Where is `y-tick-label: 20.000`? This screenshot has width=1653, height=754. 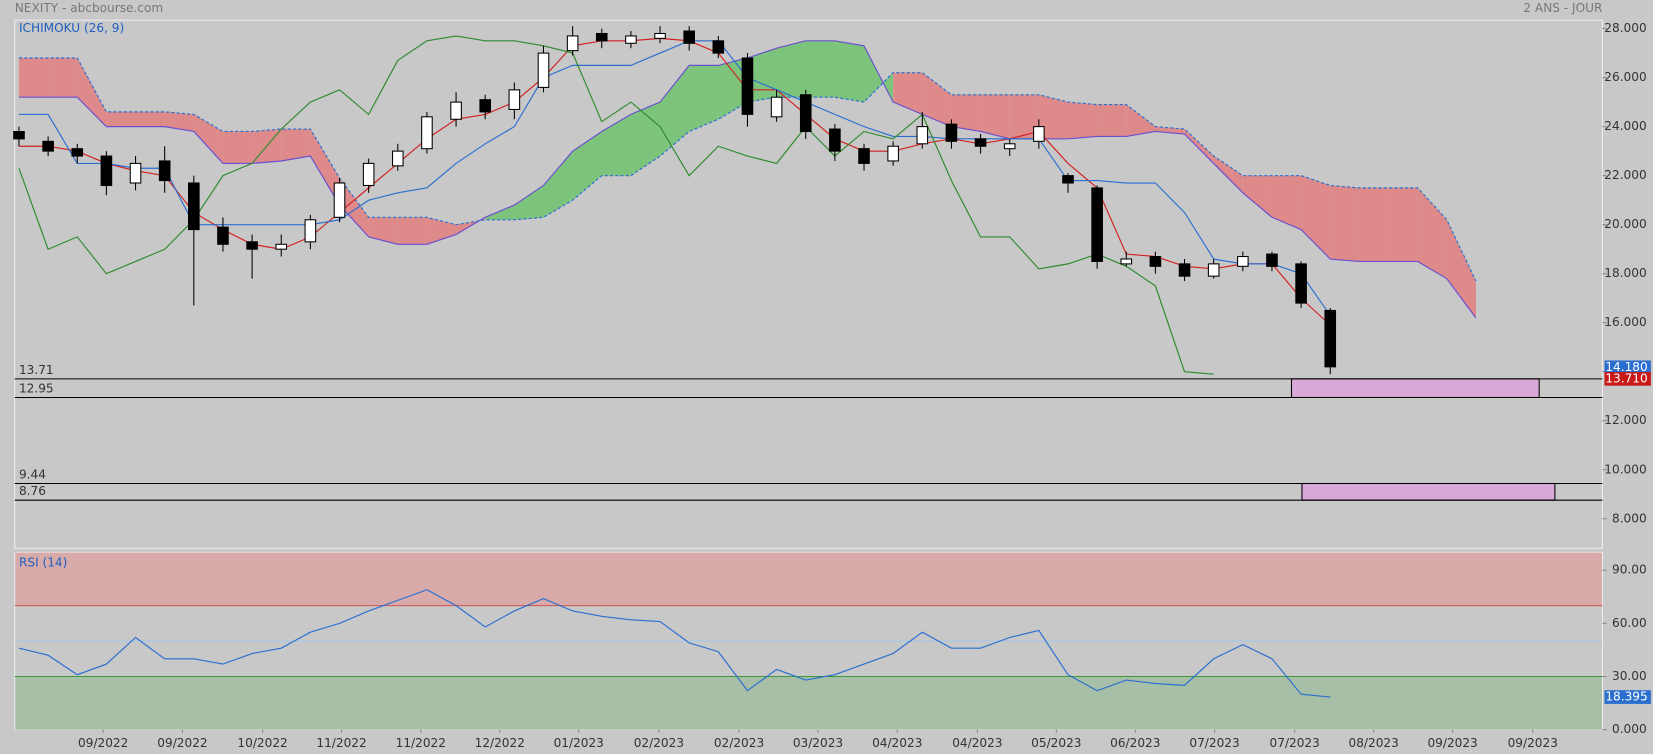
y-tick-label: 20.000 is located at coordinates (1625, 224).